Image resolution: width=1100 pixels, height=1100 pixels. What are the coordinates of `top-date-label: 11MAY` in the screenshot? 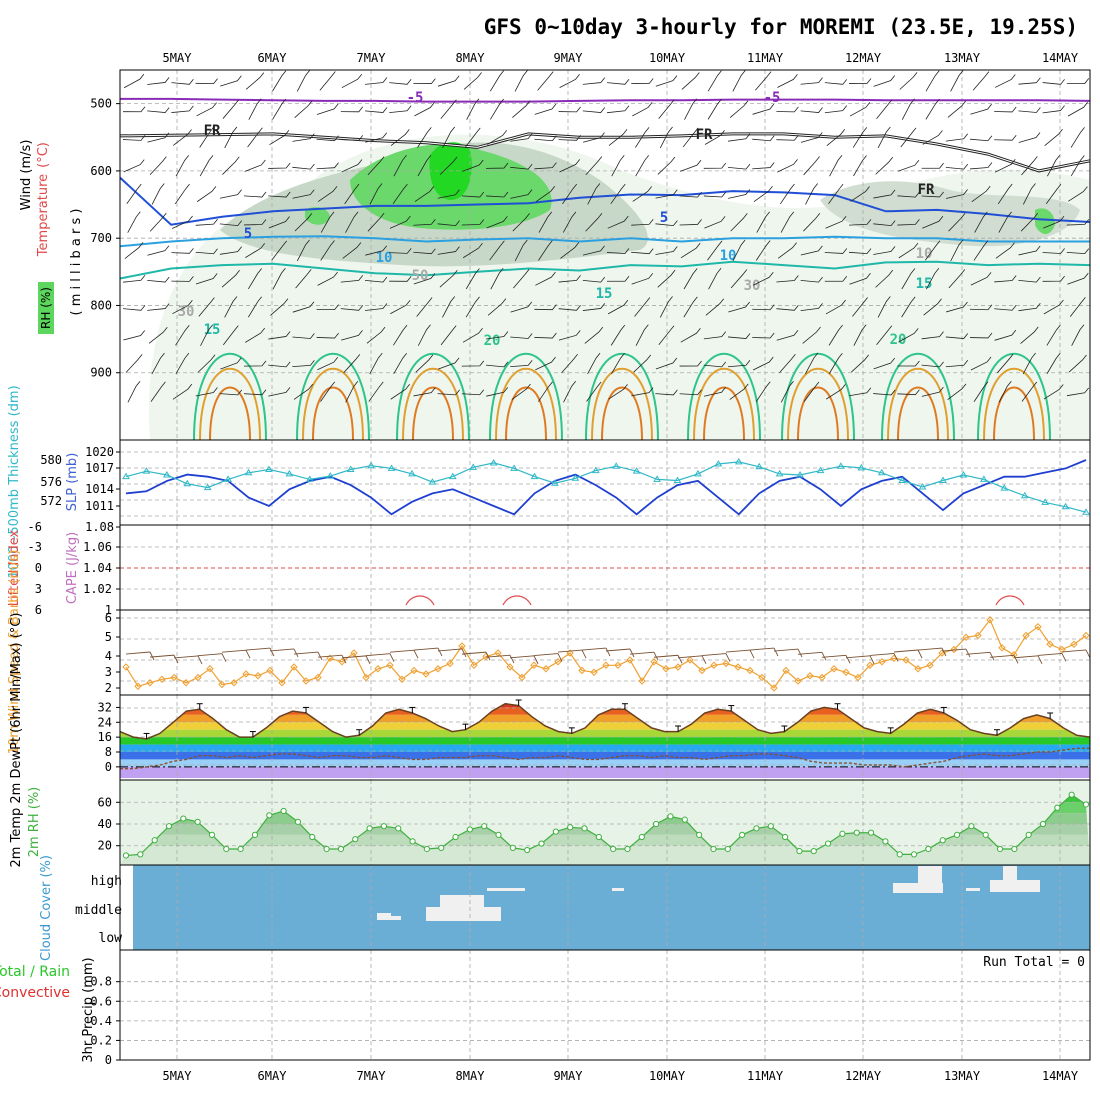 It's located at (765, 58).